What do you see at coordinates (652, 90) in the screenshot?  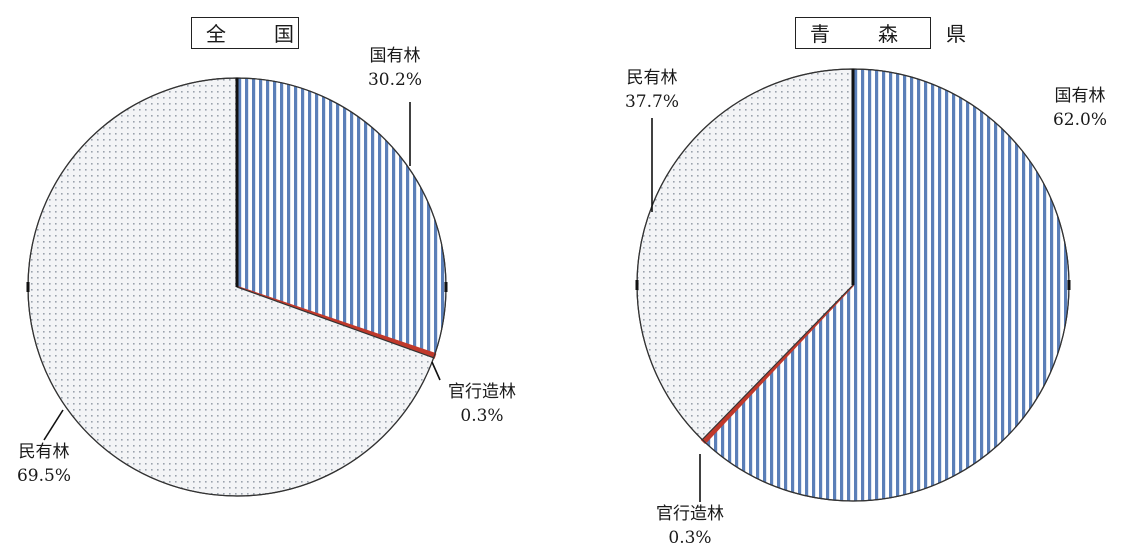 I see `label-aomori-minyurin: 民有林 37.7%` at bounding box center [652, 90].